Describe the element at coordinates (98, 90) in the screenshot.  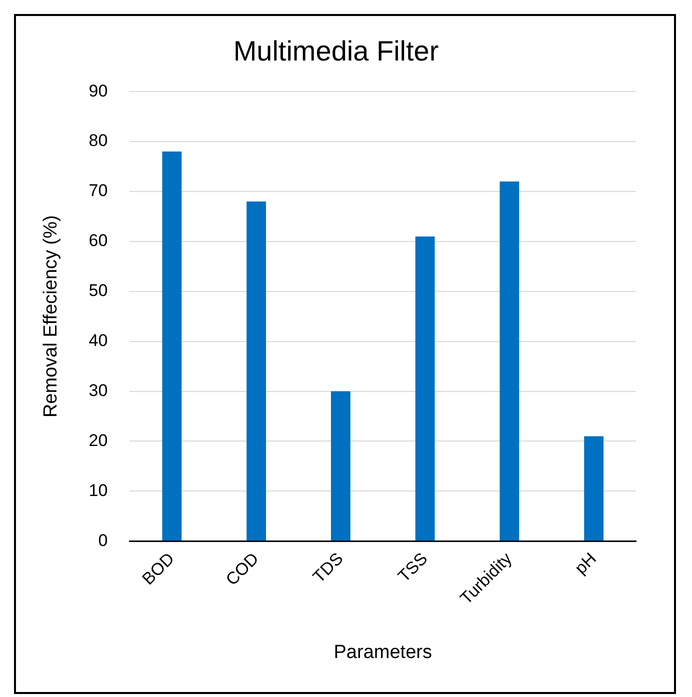
I see `y-tick-label: 90` at that location.